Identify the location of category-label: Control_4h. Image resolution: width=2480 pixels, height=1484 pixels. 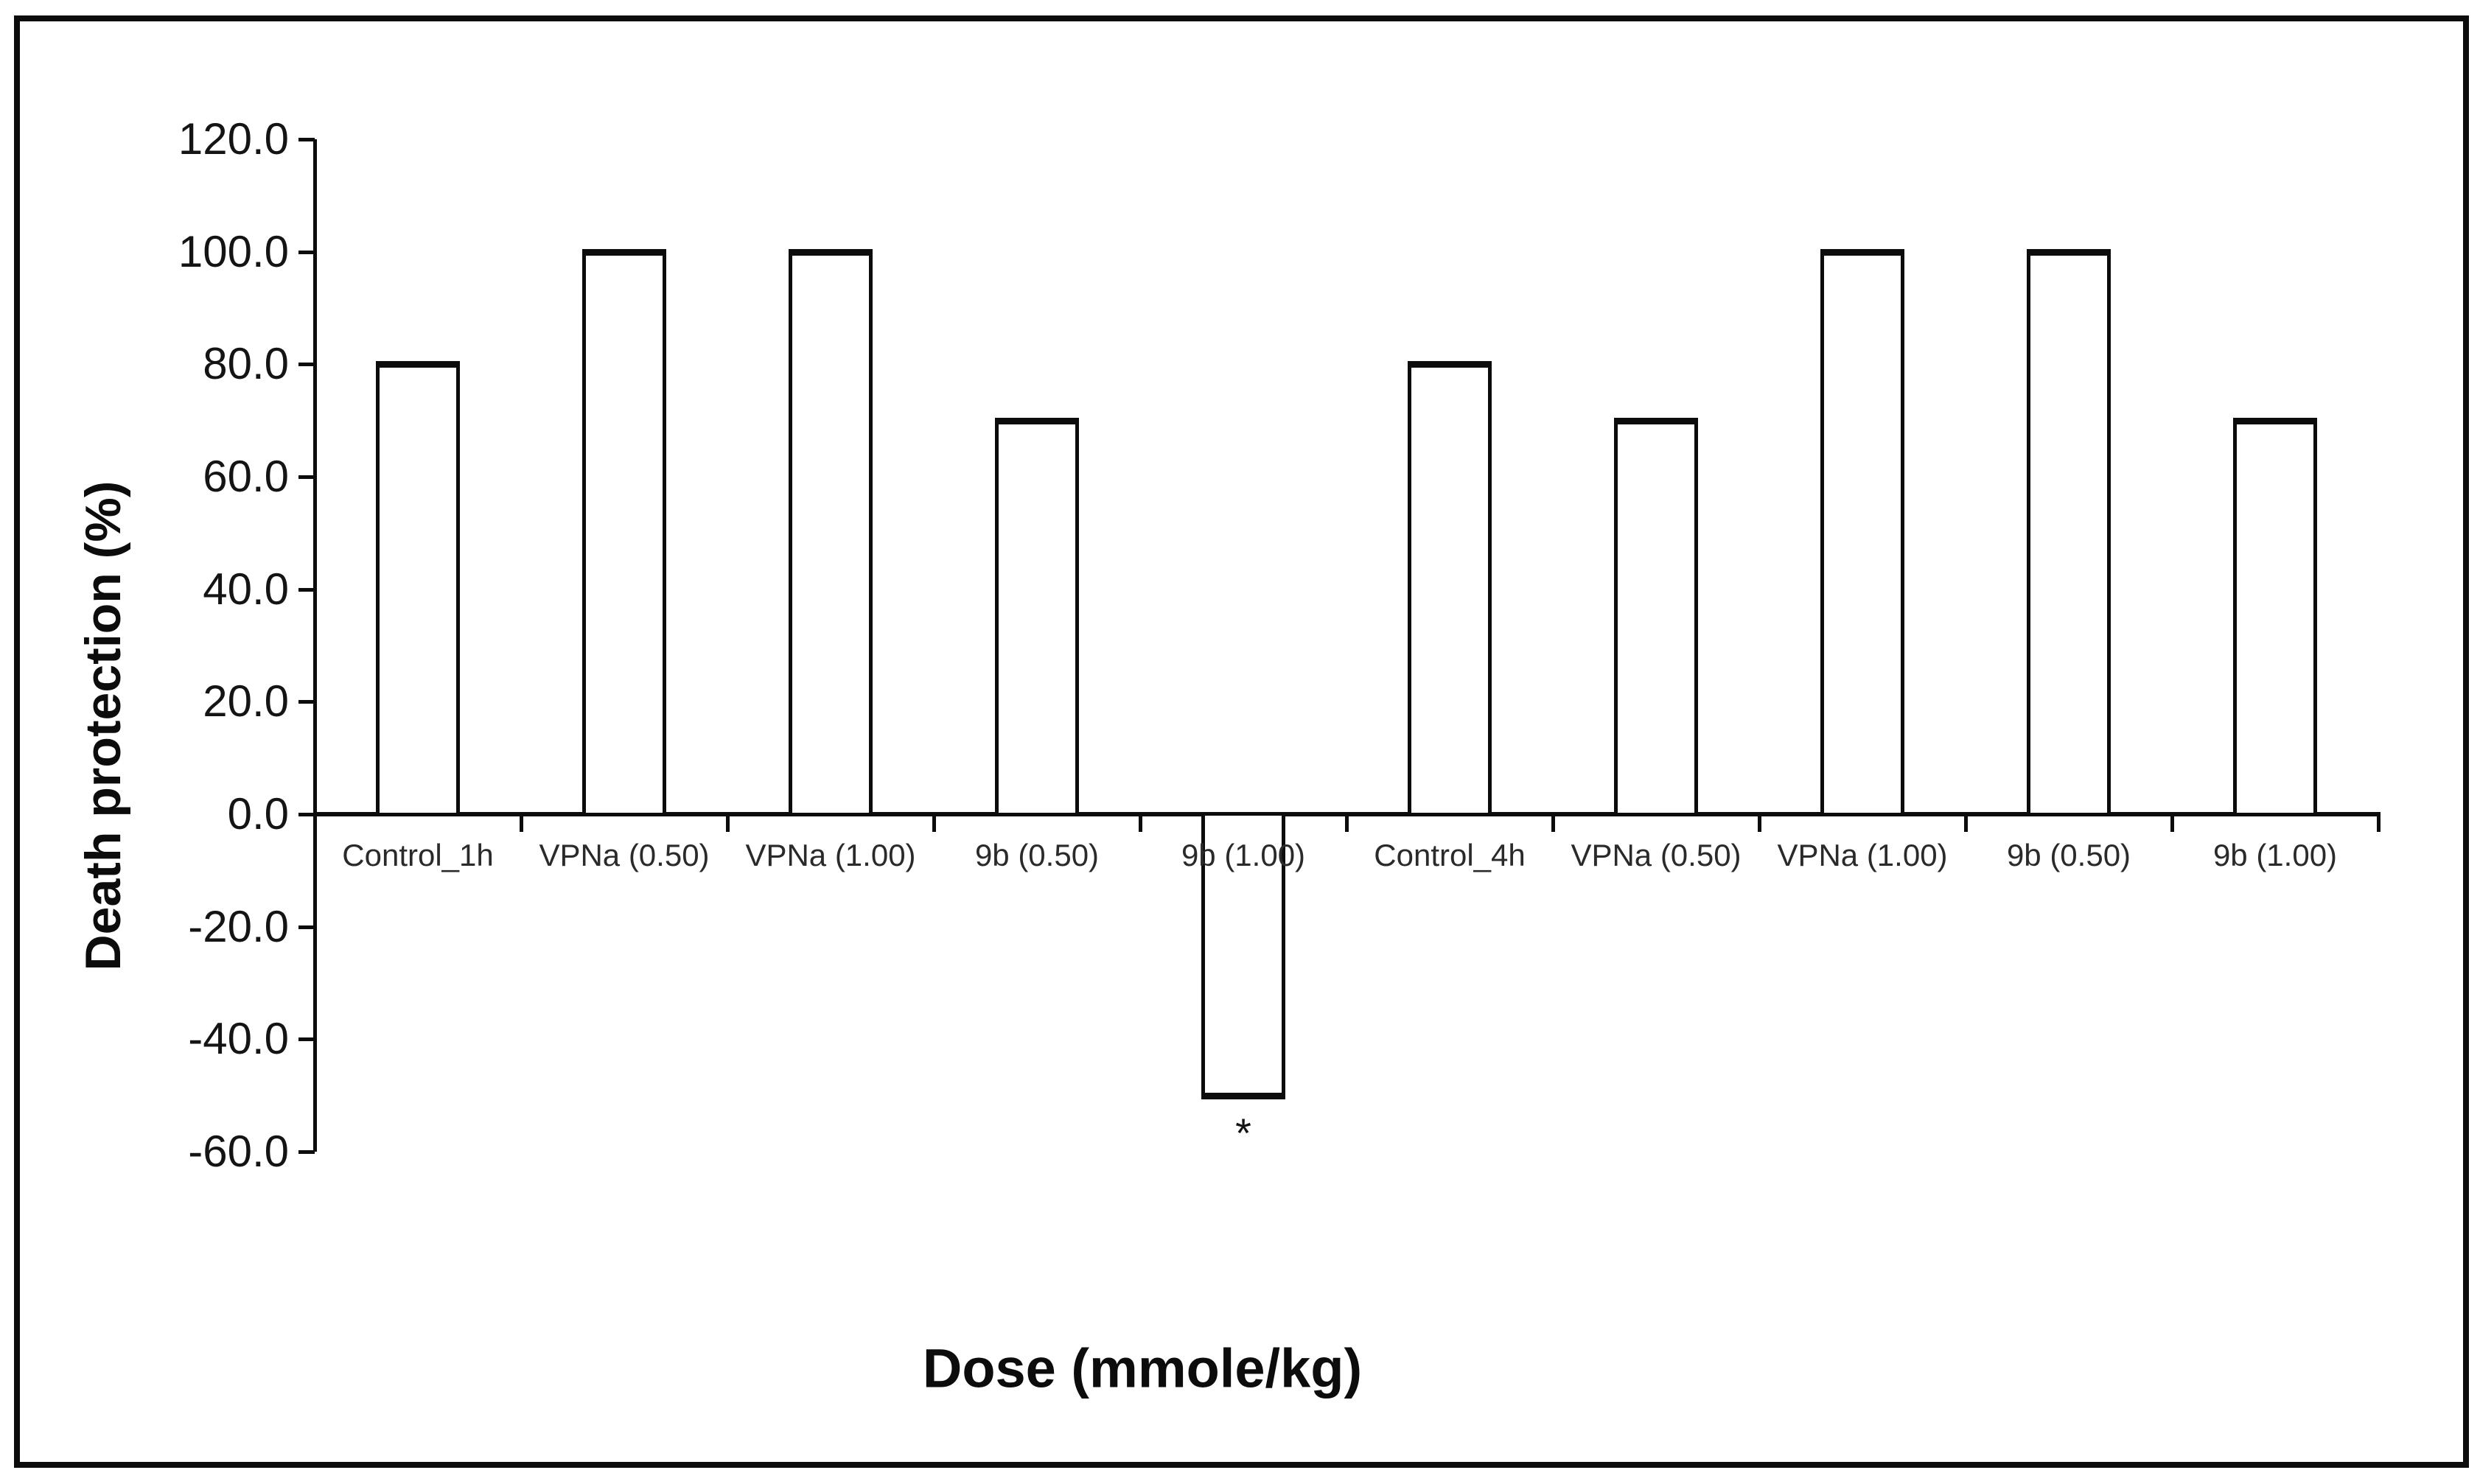
(1450, 855).